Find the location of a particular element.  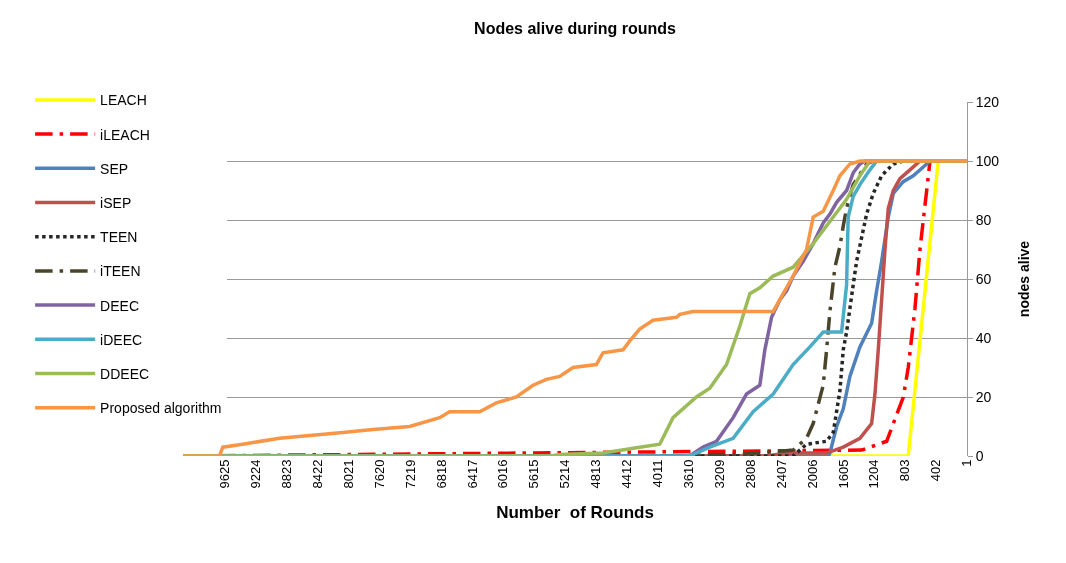

x-tick-label: 2407 is located at coordinates (781, 474).